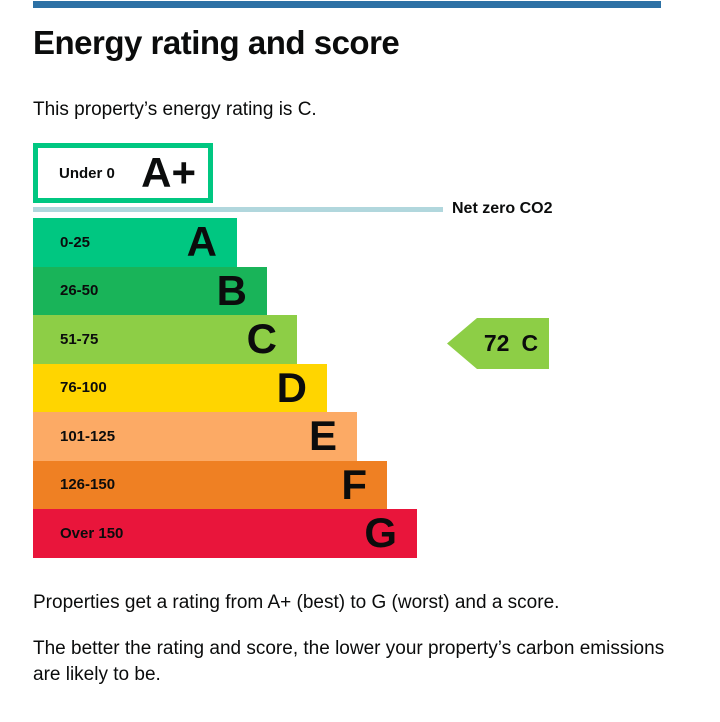 The width and height of the screenshot is (720, 722). I want to click on band-range: 126-150, so click(88, 485).